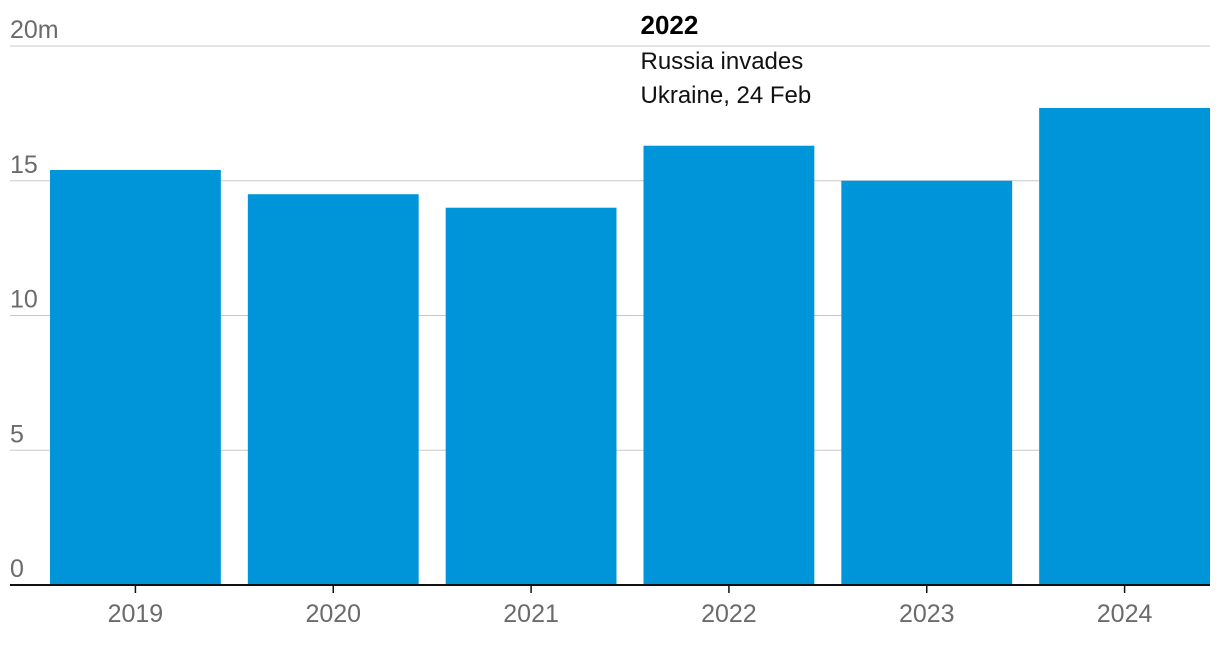 The width and height of the screenshot is (1220, 655). Describe the element at coordinates (34, 30) in the screenshot. I see `y-tick-label: 20m` at that location.